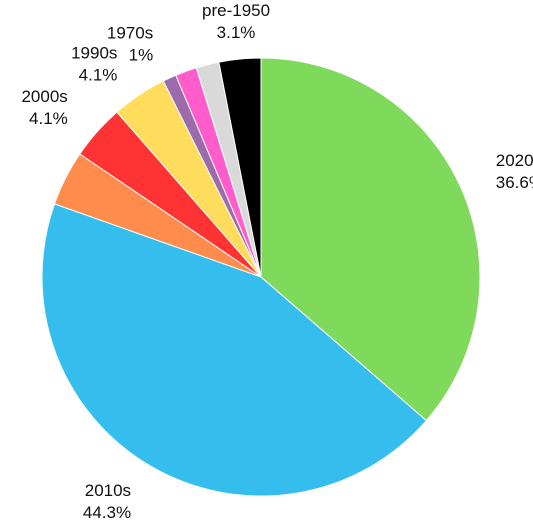  What do you see at coordinates (236, 10) in the screenshot?
I see `slice-name: pre-1950` at bounding box center [236, 10].